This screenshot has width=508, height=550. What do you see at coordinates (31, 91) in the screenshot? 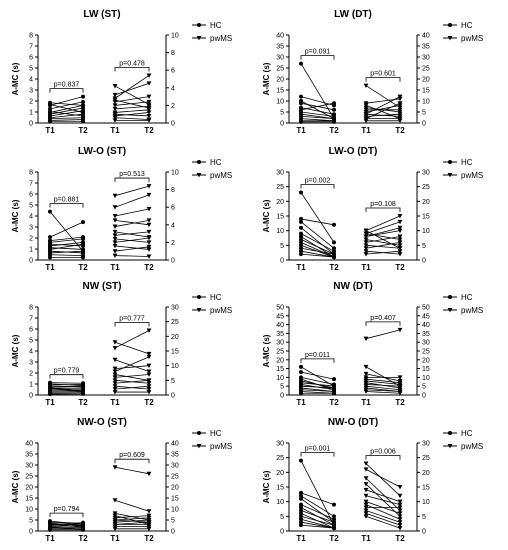
I see `y-tick-label: 3` at bounding box center [31, 91].